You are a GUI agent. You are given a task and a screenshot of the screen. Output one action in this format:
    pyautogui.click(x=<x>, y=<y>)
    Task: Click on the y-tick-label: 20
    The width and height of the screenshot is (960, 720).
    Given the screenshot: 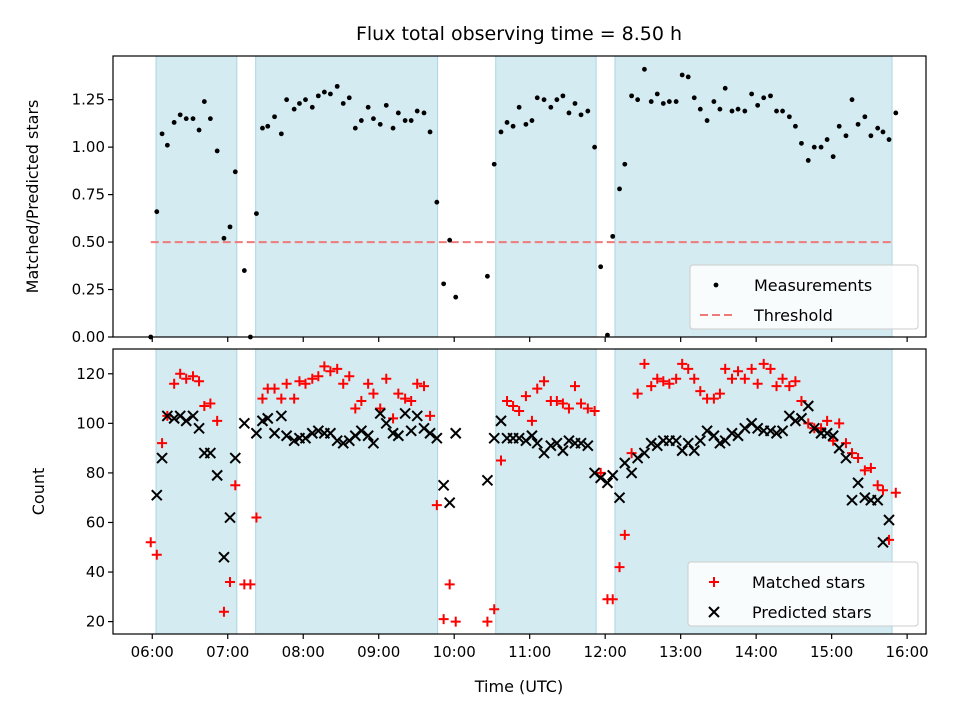 What is the action you would take?
    pyautogui.click(x=95, y=622)
    